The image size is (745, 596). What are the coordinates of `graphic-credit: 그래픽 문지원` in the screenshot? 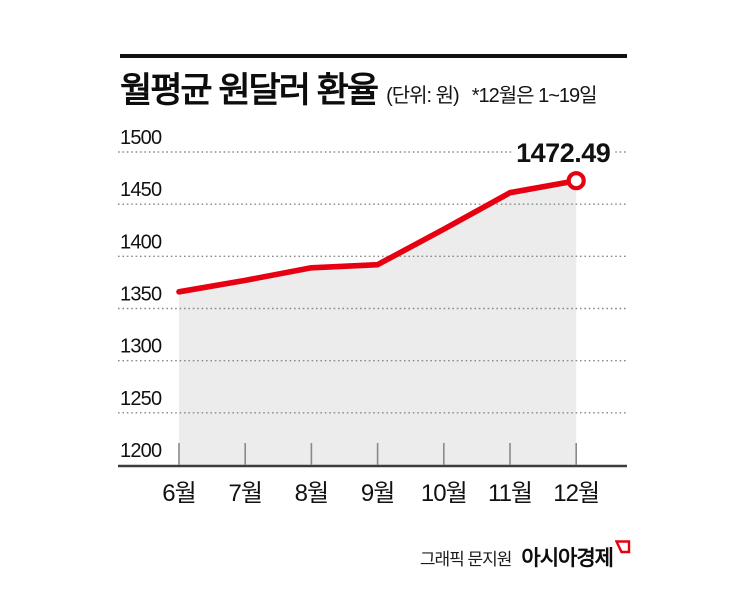 It's located at (466, 559).